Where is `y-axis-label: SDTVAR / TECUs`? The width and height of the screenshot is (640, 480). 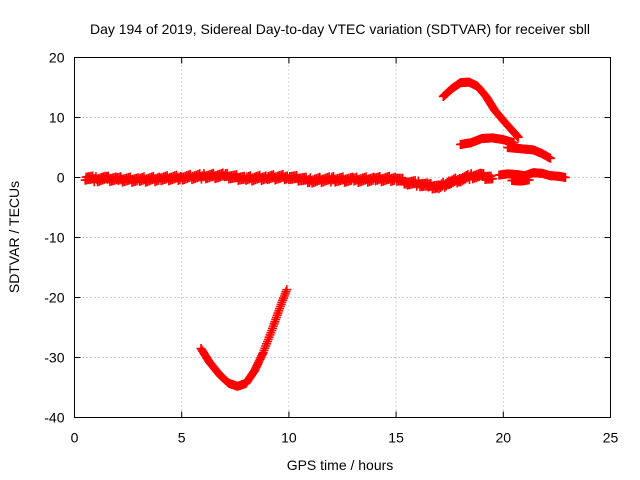 y-axis-label: SDTVAR / TECUs is located at coordinates (14, 237).